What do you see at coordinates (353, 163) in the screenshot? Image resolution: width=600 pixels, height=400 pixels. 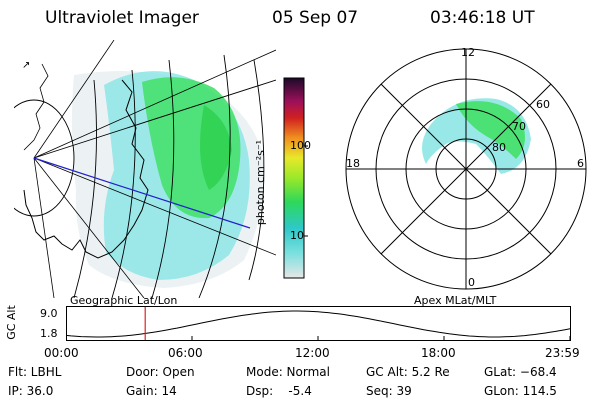 I see `mlt-label-18: 18` at bounding box center [353, 163].